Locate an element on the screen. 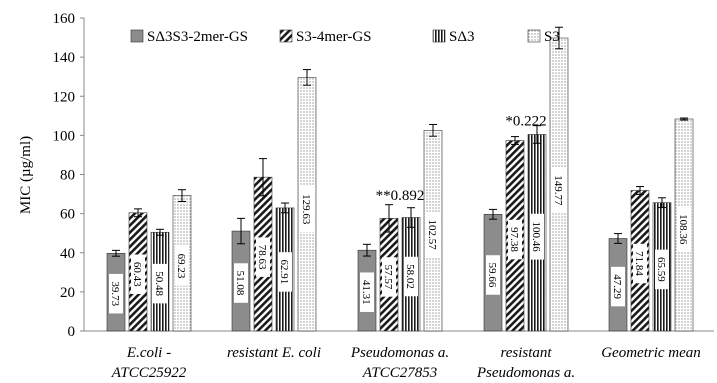 The width and height of the screenshot is (717, 383). value-label: 149.77 is located at coordinates (559, 190).